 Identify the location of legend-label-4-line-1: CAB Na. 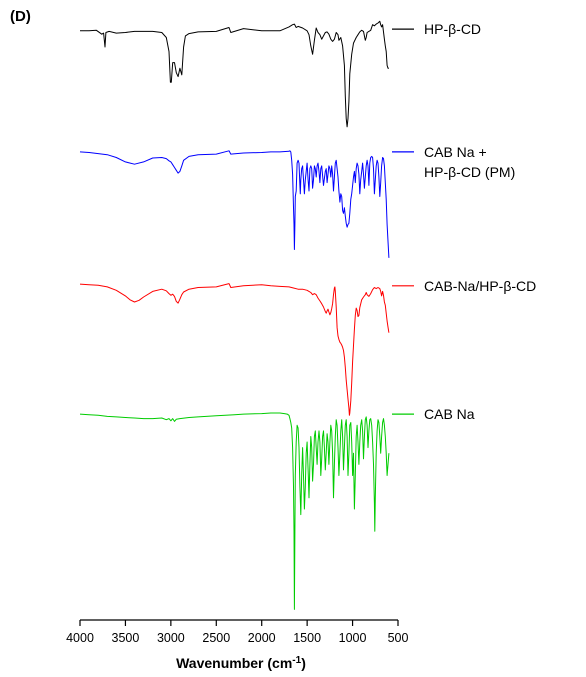
(449, 414).